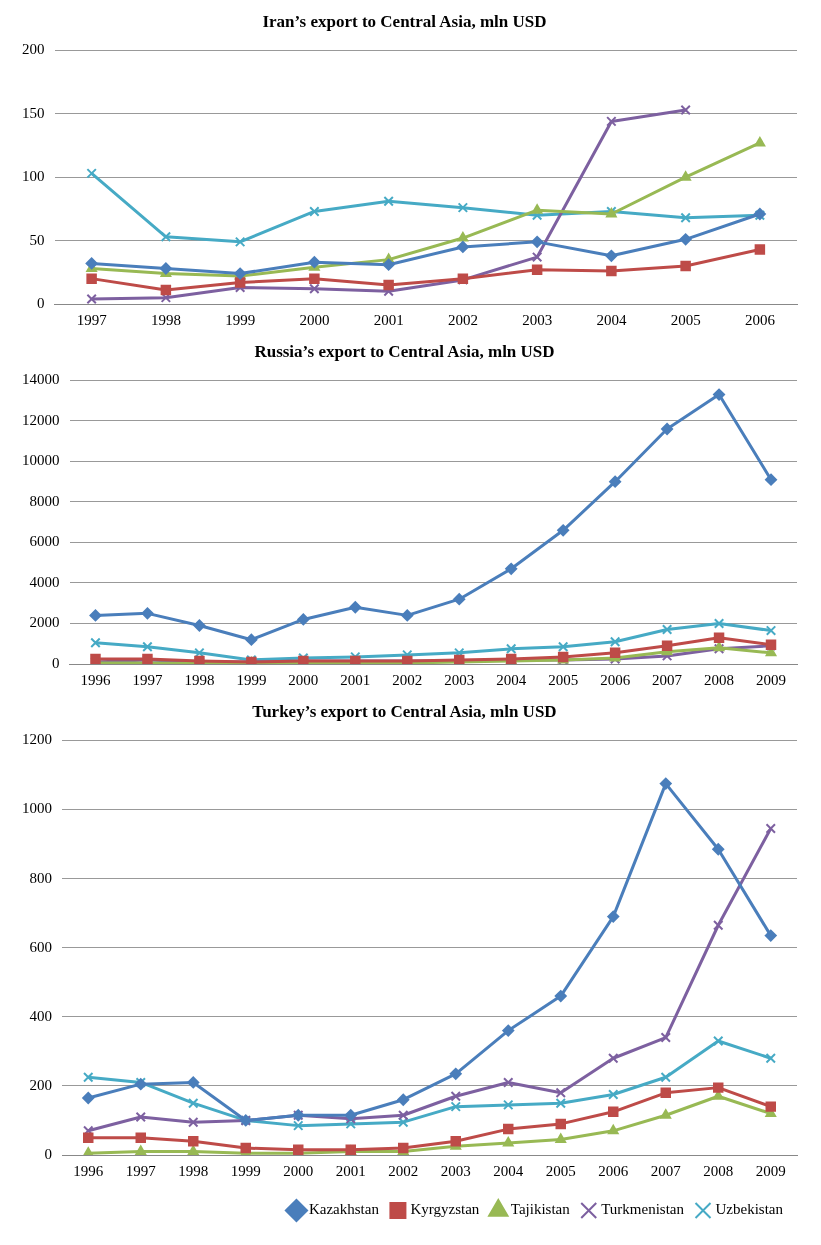  I want to click on y-tick-label: 14000, so click(41, 379).